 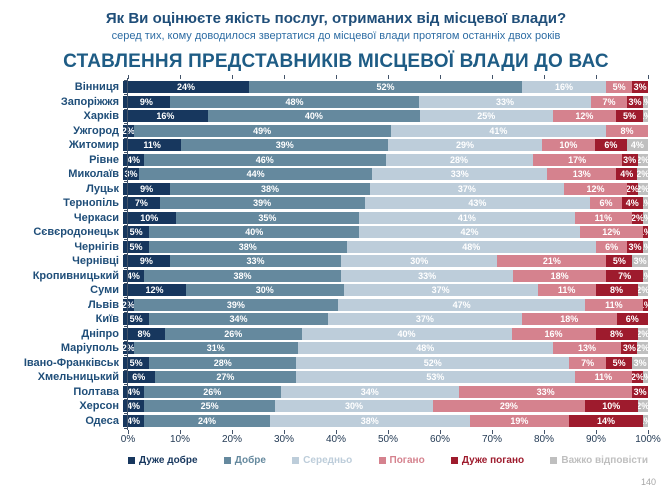 I want to click on category-label: Житомир, so click(x=93, y=145).